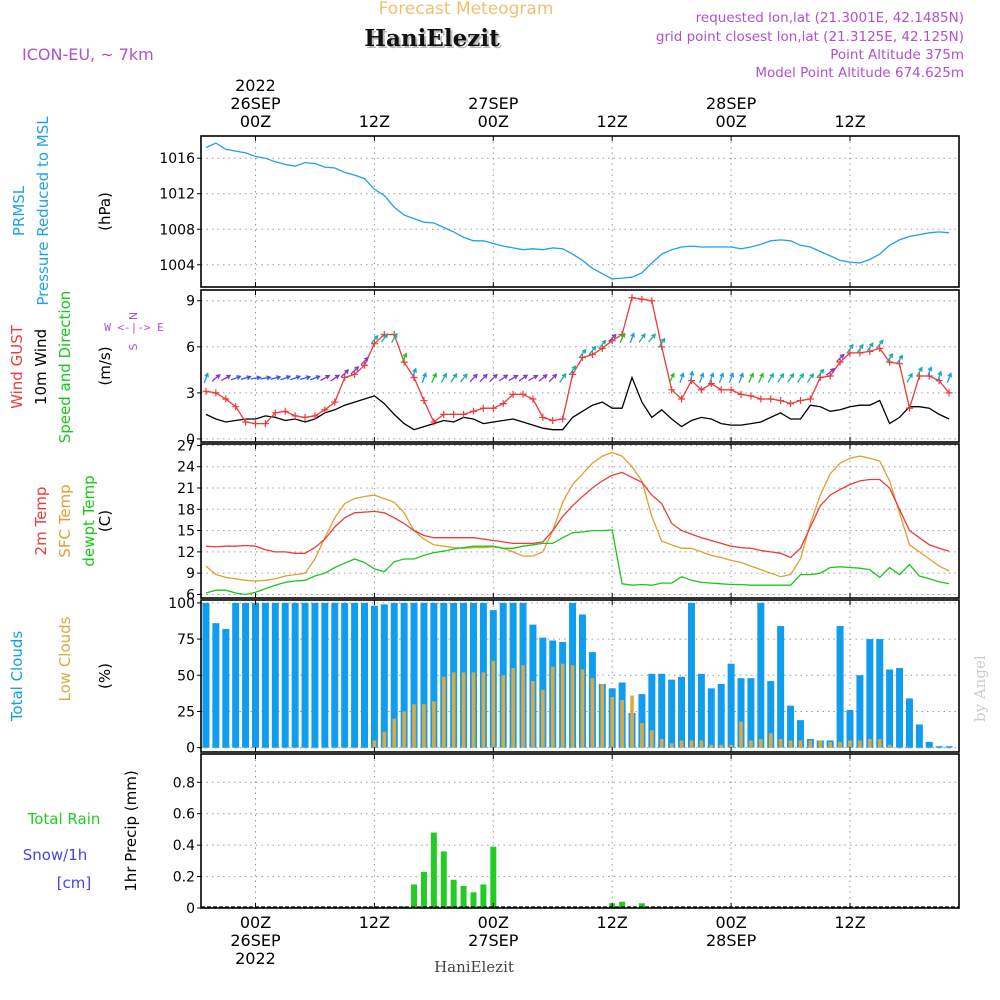  Describe the element at coordinates (190, 574) in the screenshot. I see `y-tick-label: 9` at that location.